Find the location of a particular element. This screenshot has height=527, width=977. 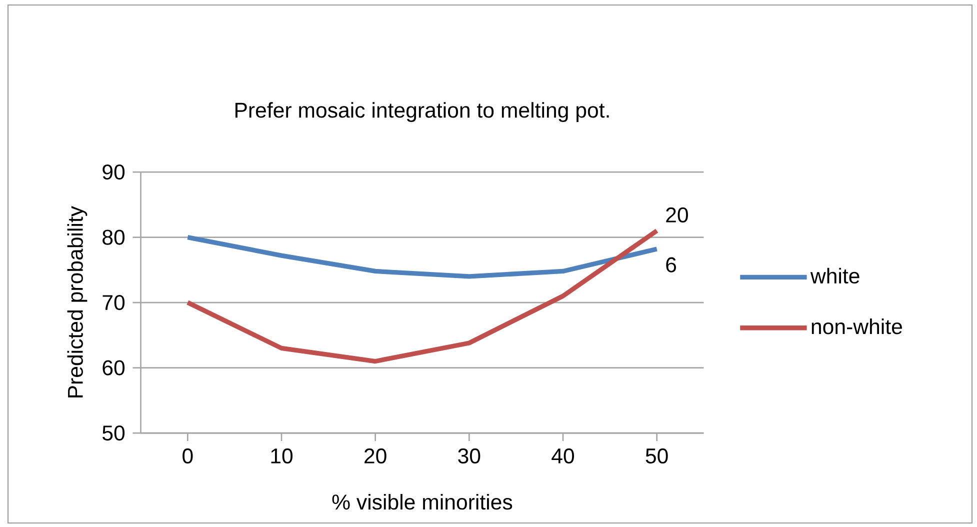

x-axis-title: % visible minorities is located at coordinates (422, 502).